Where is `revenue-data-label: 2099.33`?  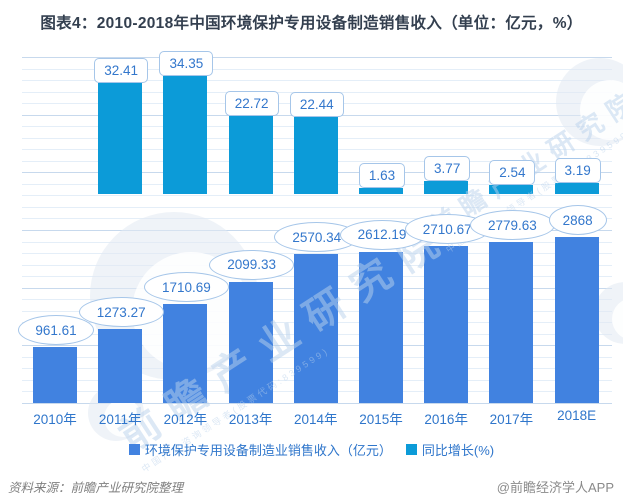
revenue-data-label: 2099.33 is located at coordinates (252, 264).